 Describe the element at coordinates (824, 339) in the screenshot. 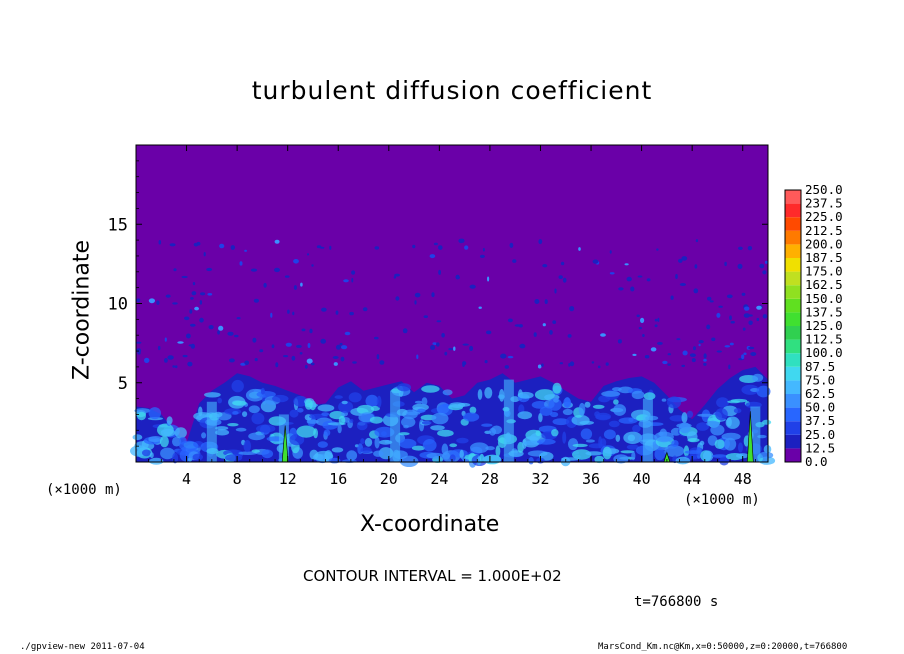

I see `colorbar-label: 112.5` at that location.